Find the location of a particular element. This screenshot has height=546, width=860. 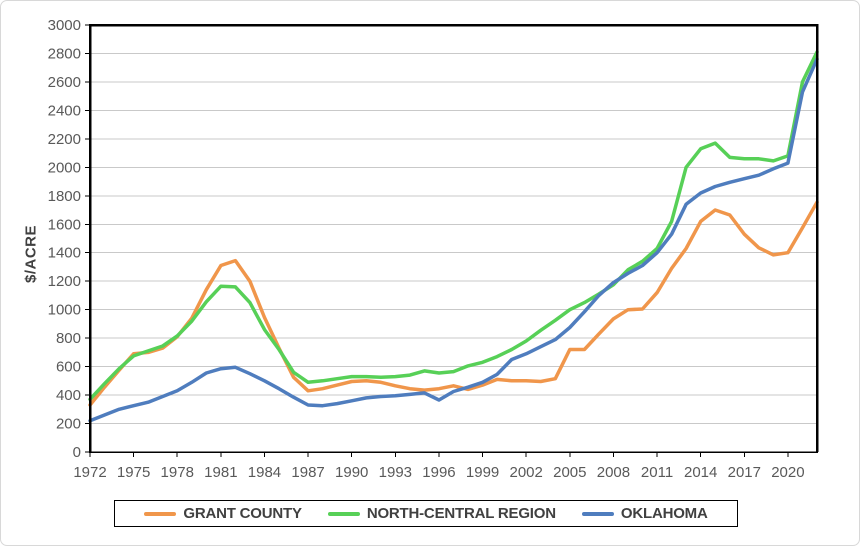

y-tick-label: 1000 is located at coordinates (64, 310).